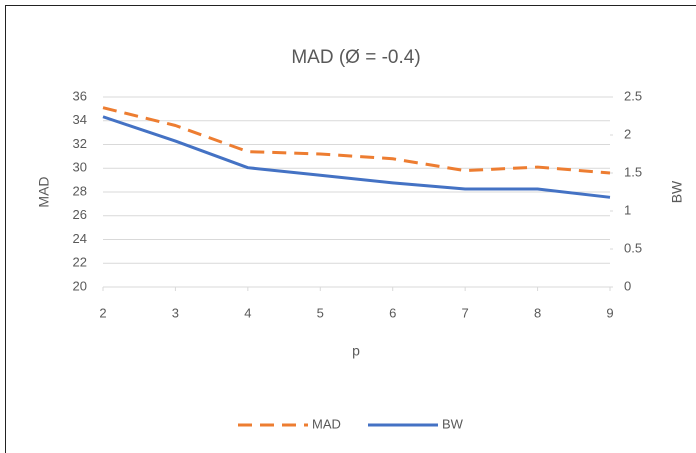 This screenshot has width=696, height=453. I want to click on x-tick-label: 8, so click(537, 312).